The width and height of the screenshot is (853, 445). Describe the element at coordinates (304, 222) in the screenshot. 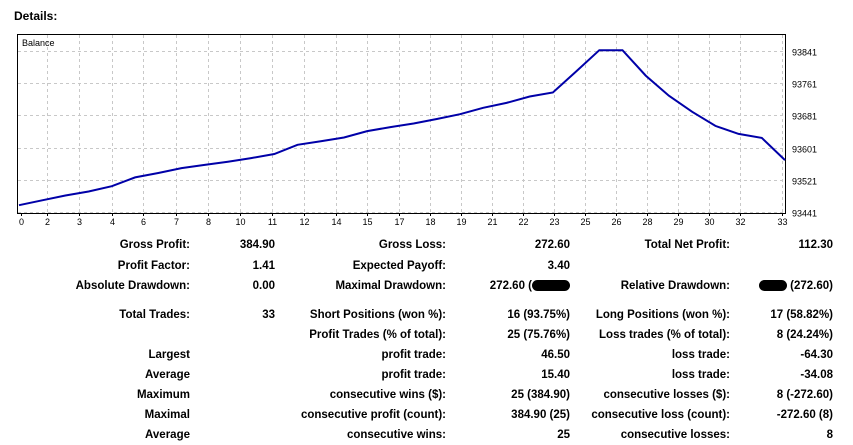

I see `x-tick-label: 12` at that location.